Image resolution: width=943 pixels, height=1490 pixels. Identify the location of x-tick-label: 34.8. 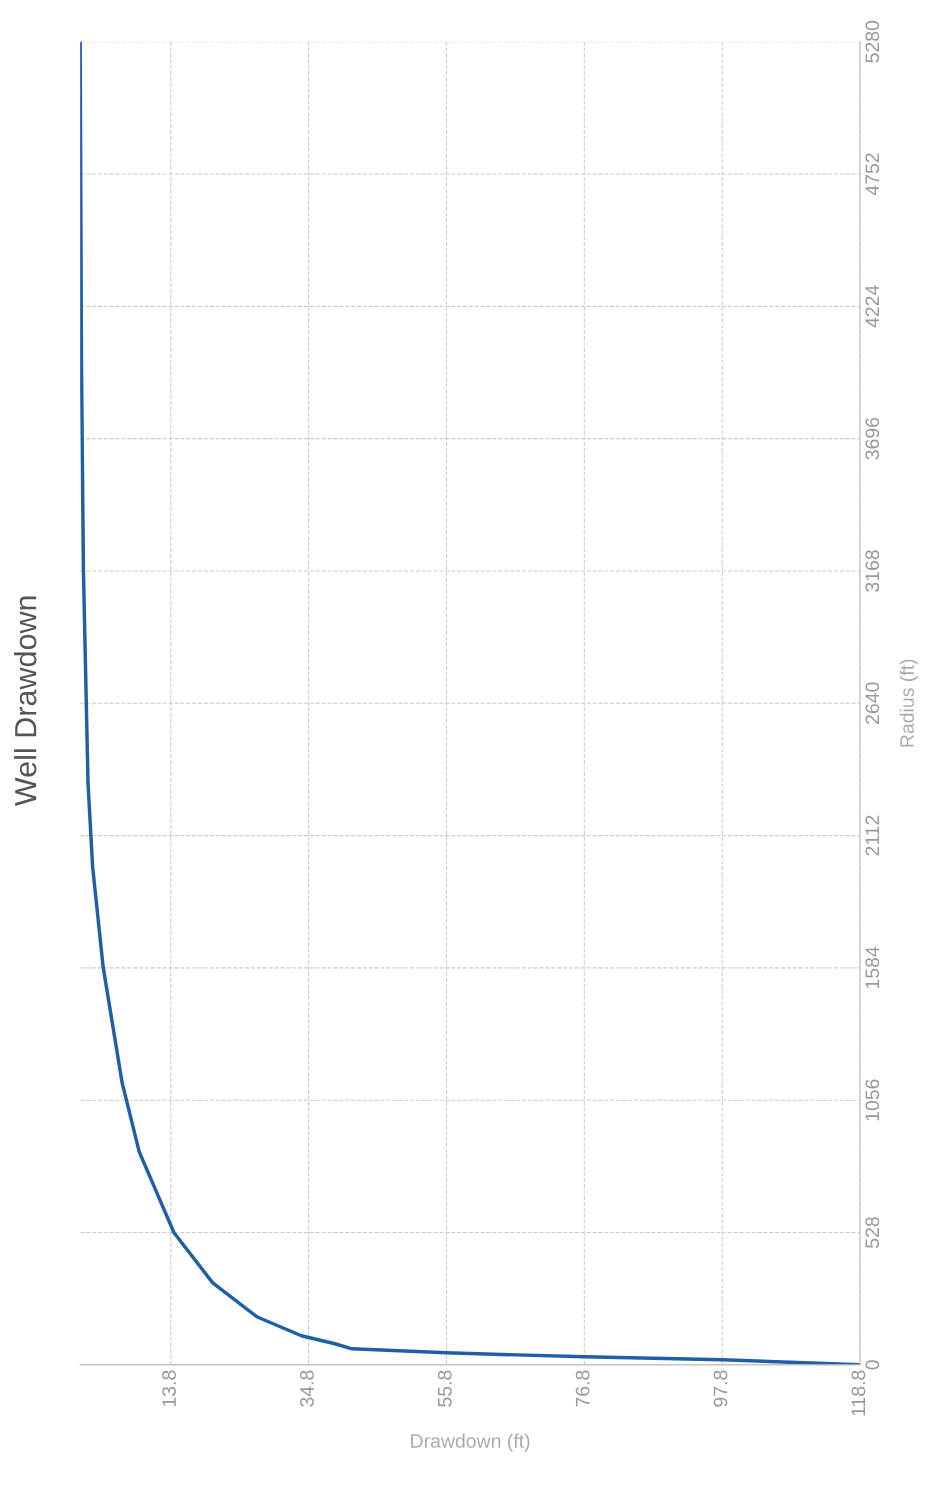
(307, 1388).